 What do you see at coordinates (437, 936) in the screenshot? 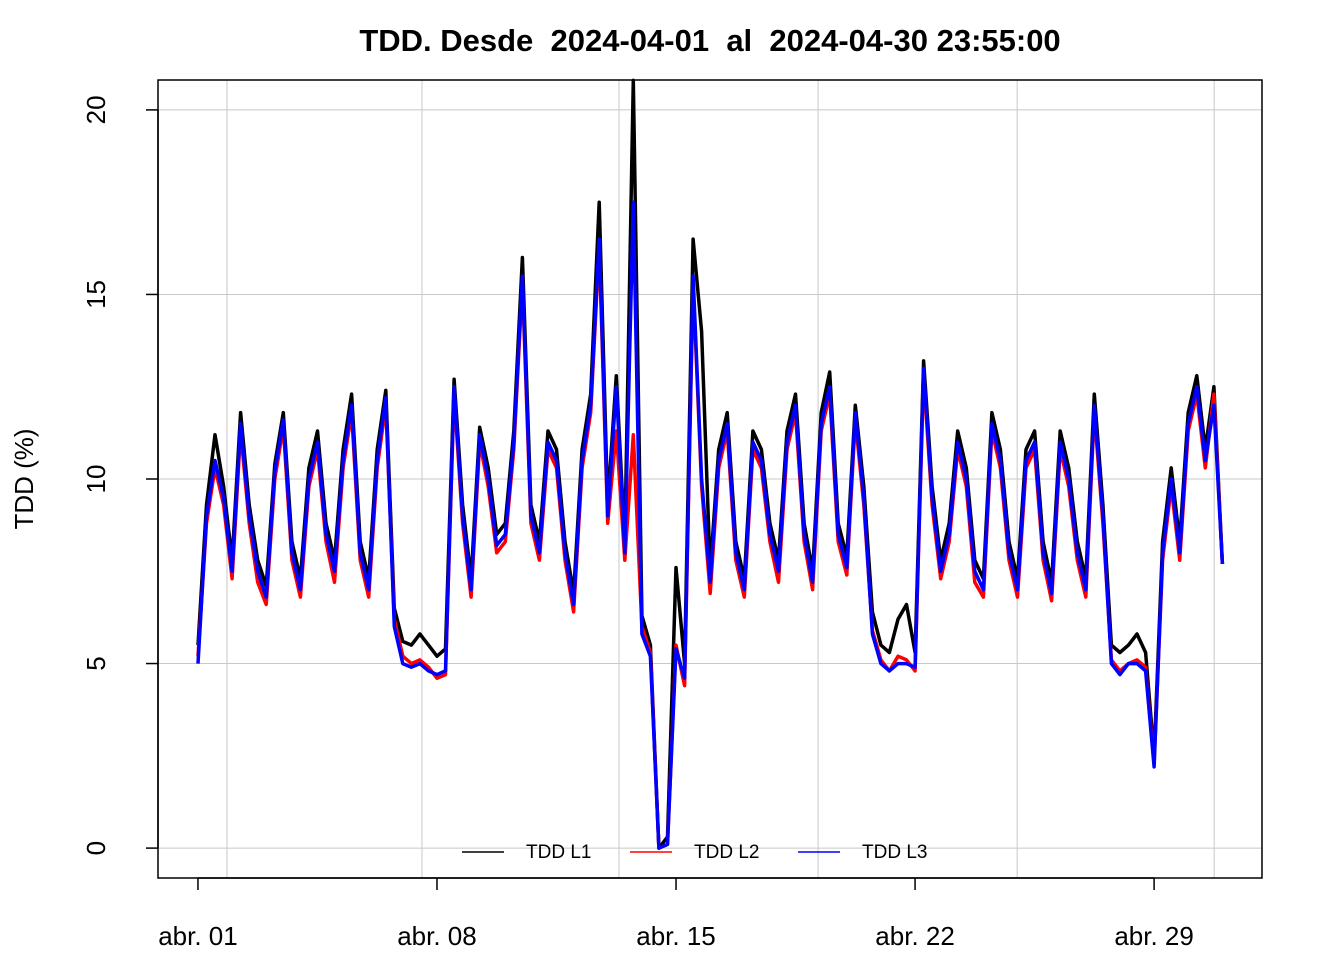
I see `x-tick-label: abr. 08` at bounding box center [437, 936].